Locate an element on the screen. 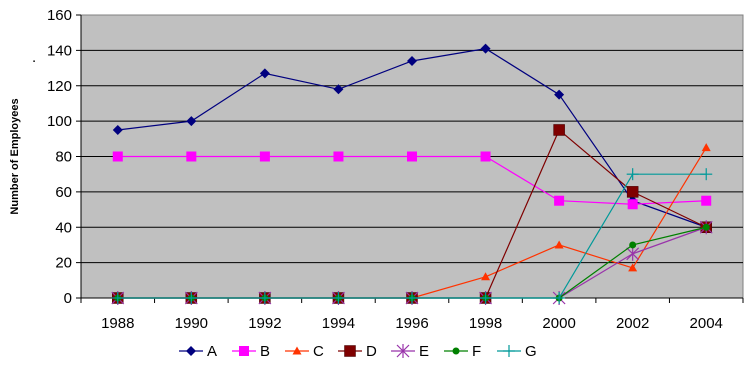 The image size is (750, 372). legend-item-a: A is located at coordinates (198, 351).